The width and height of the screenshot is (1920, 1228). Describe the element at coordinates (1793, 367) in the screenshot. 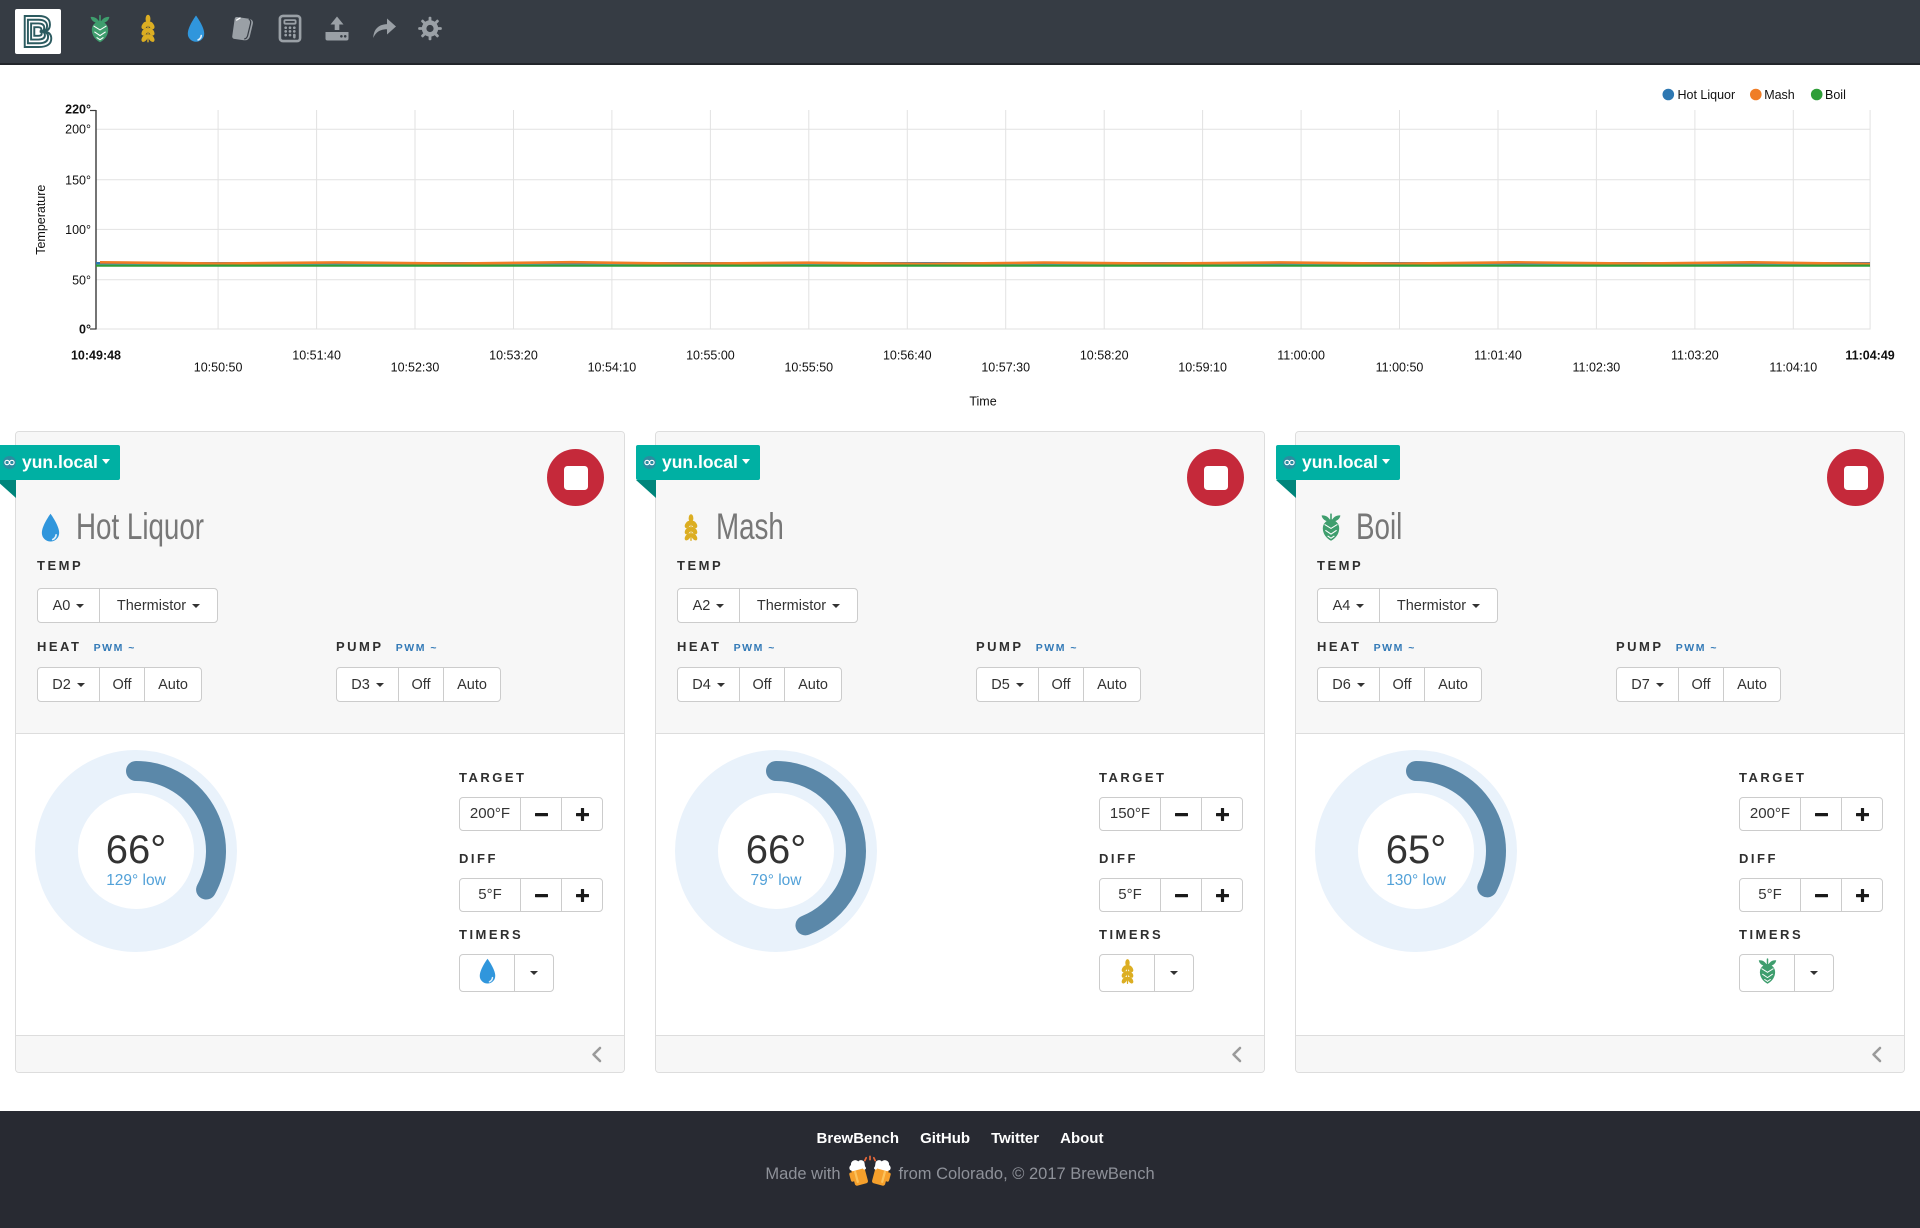

I see `svg-text: 11:04:10` at that location.